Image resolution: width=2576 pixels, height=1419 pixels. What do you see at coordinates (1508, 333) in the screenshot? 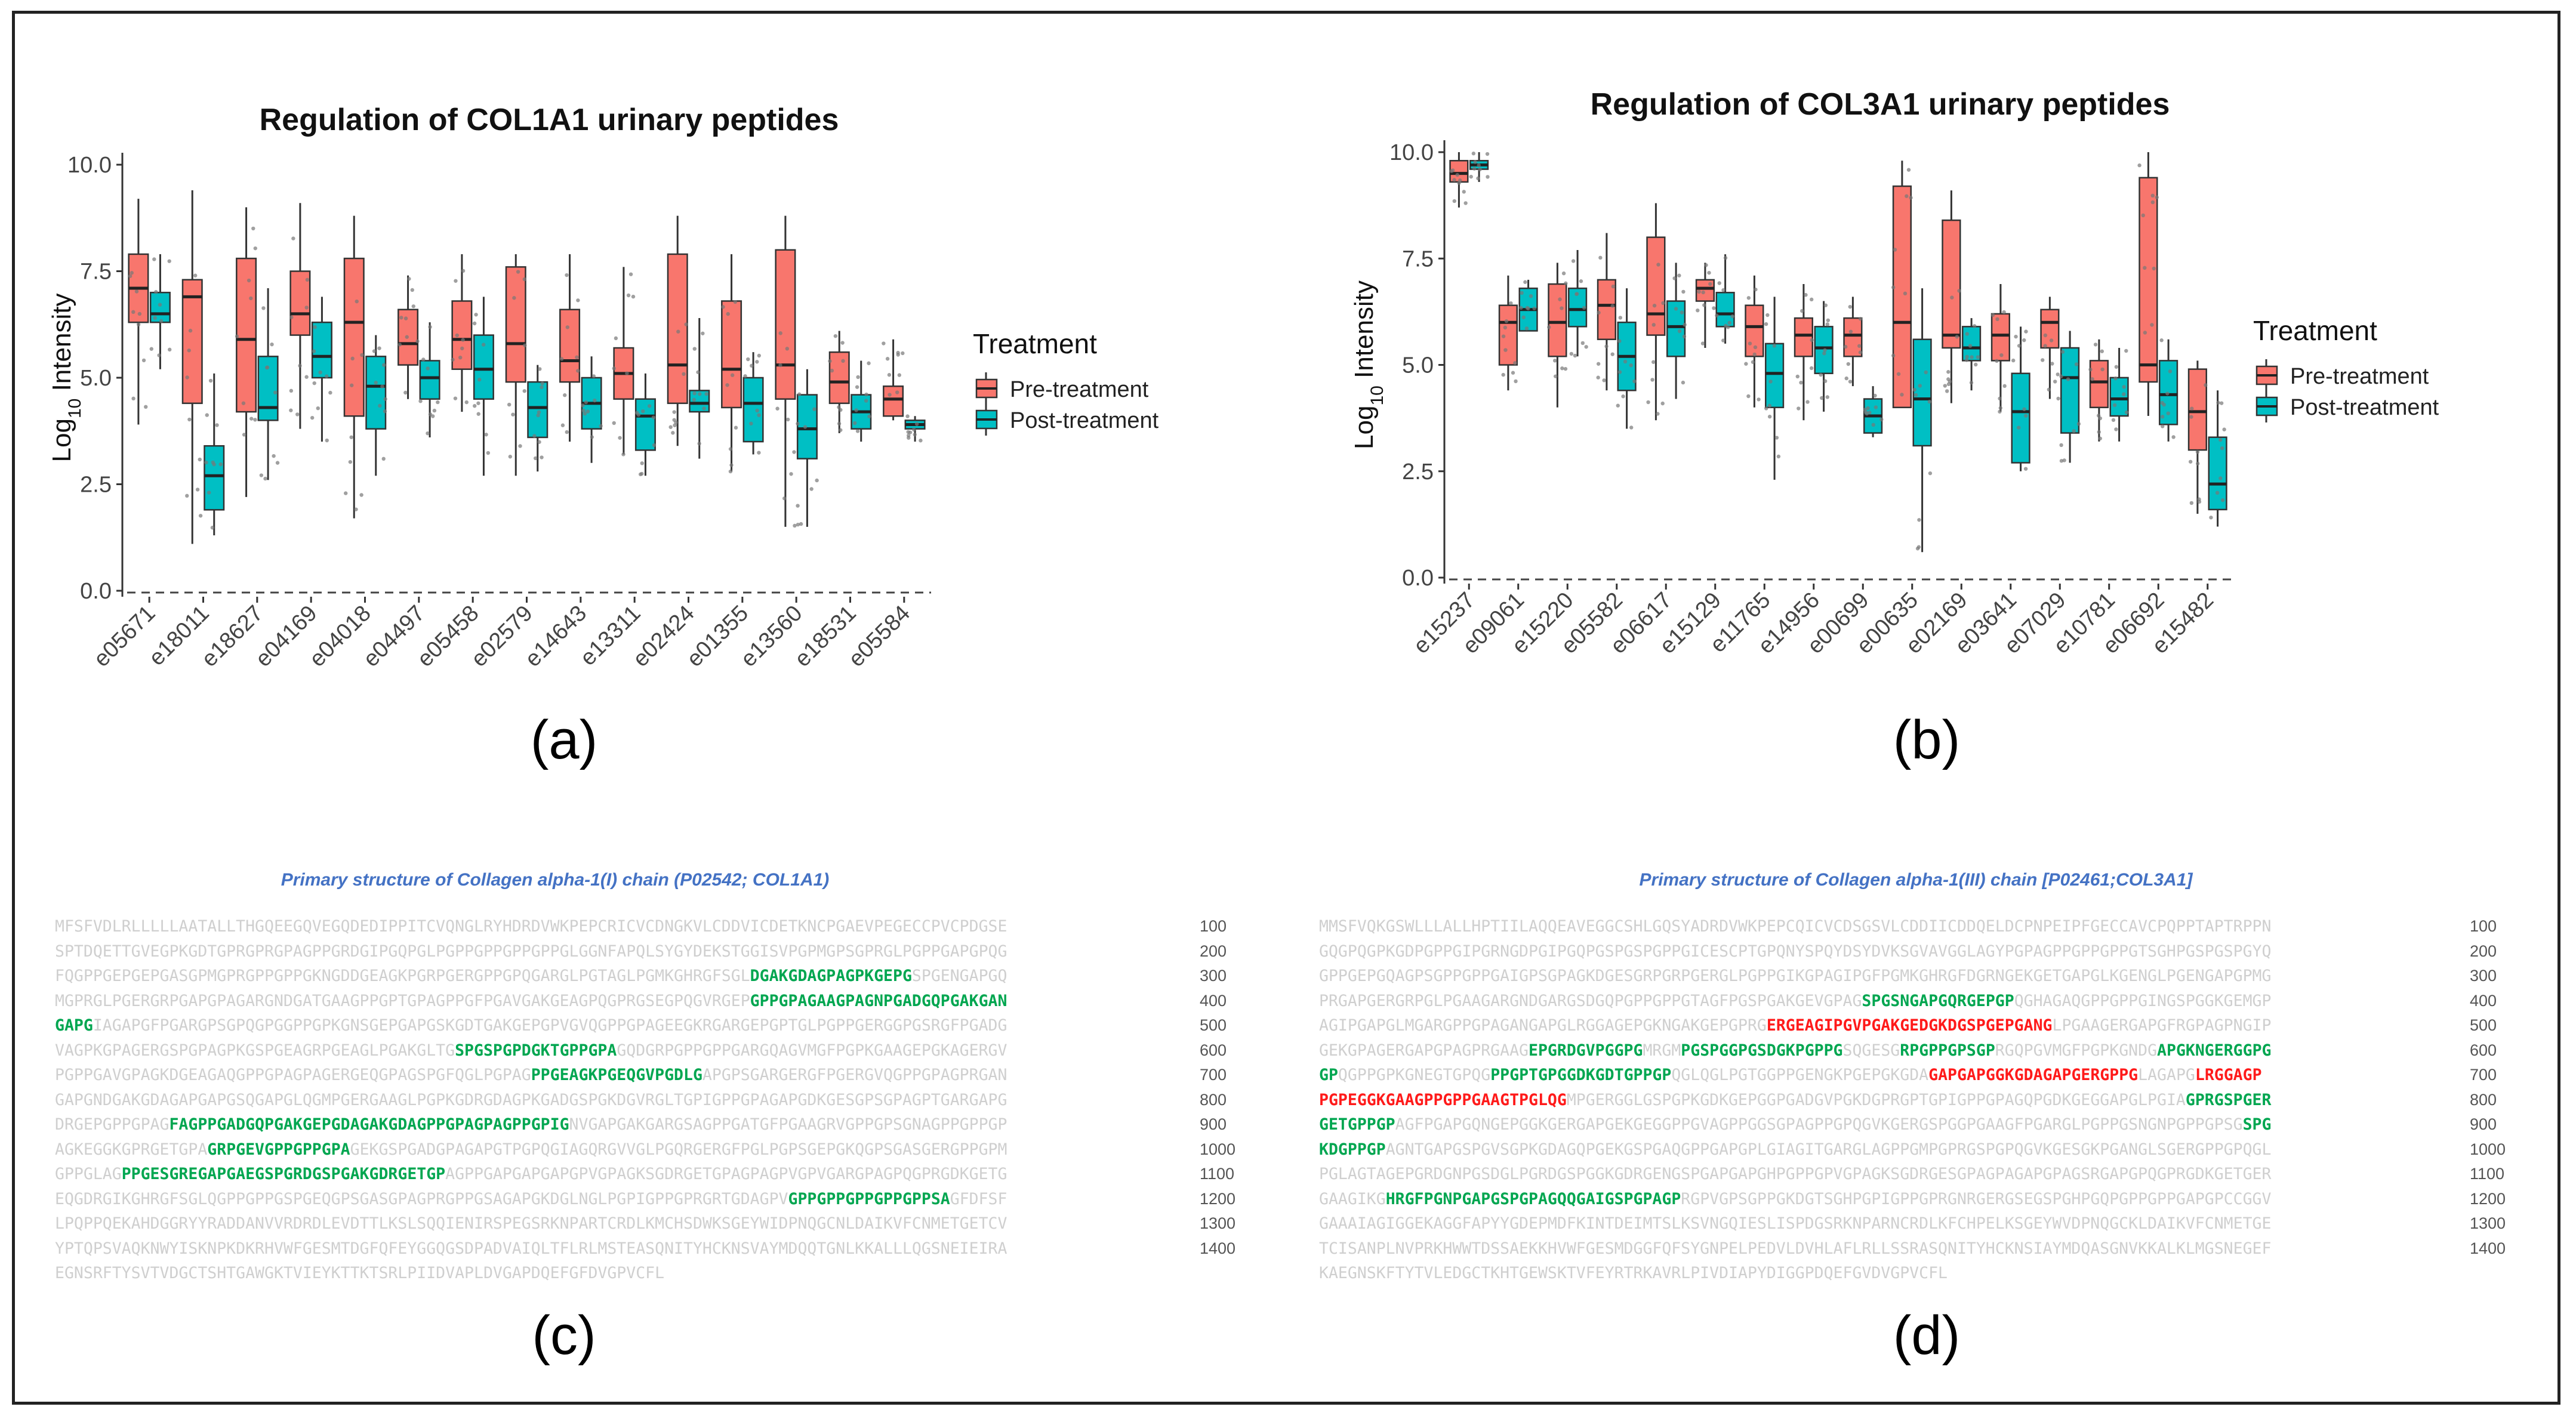
I see `box-pre-e09061` at bounding box center [1508, 333].